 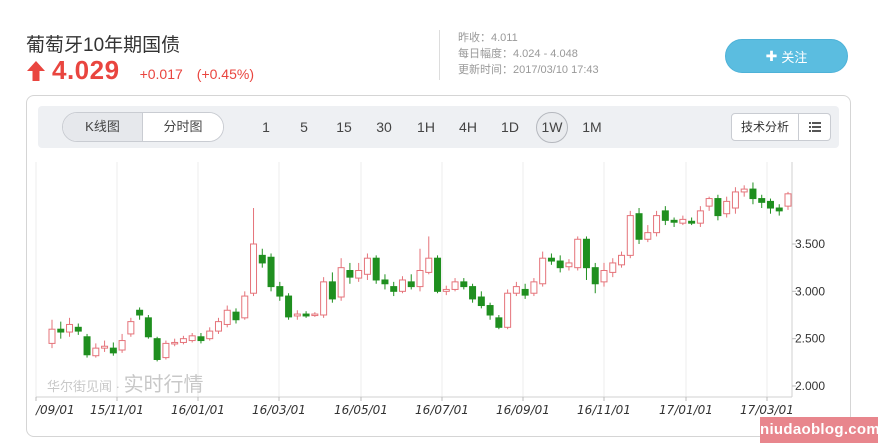 I want to click on period-1h: 1H, so click(x=426, y=127).